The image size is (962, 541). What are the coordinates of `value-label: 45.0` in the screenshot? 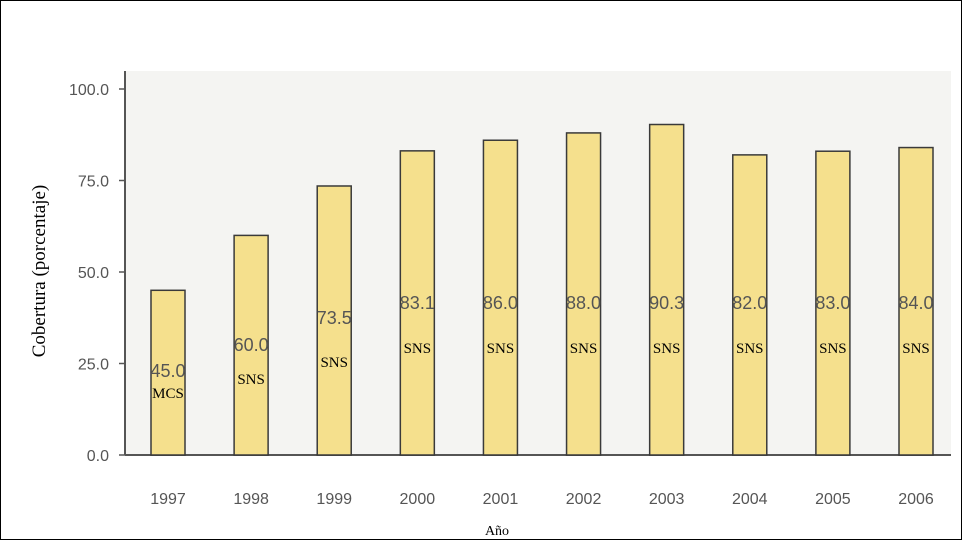 It's located at (167, 371).